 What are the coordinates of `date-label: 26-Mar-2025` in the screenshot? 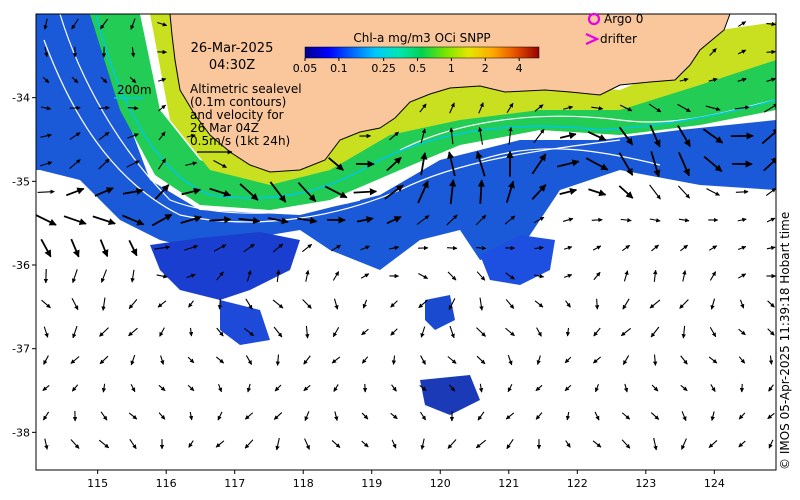 It's located at (232, 48).